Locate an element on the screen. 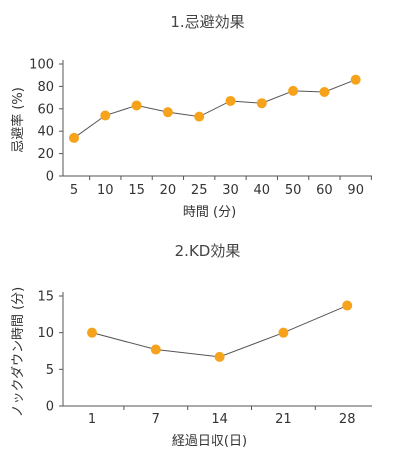  x-tick-label: 14 is located at coordinates (219, 419).